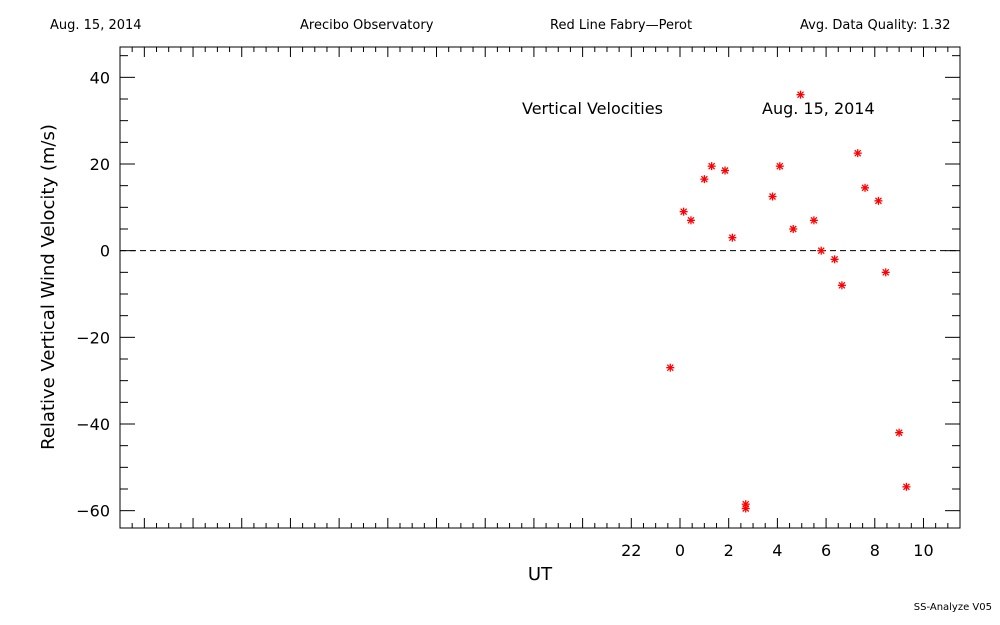 Image resolution: width=1000 pixels, height=625 pixels. What do you see at coordinates (105, 251) in the screenshot?
I see `y-tick-label: 0` at bounding box center [105, 251].